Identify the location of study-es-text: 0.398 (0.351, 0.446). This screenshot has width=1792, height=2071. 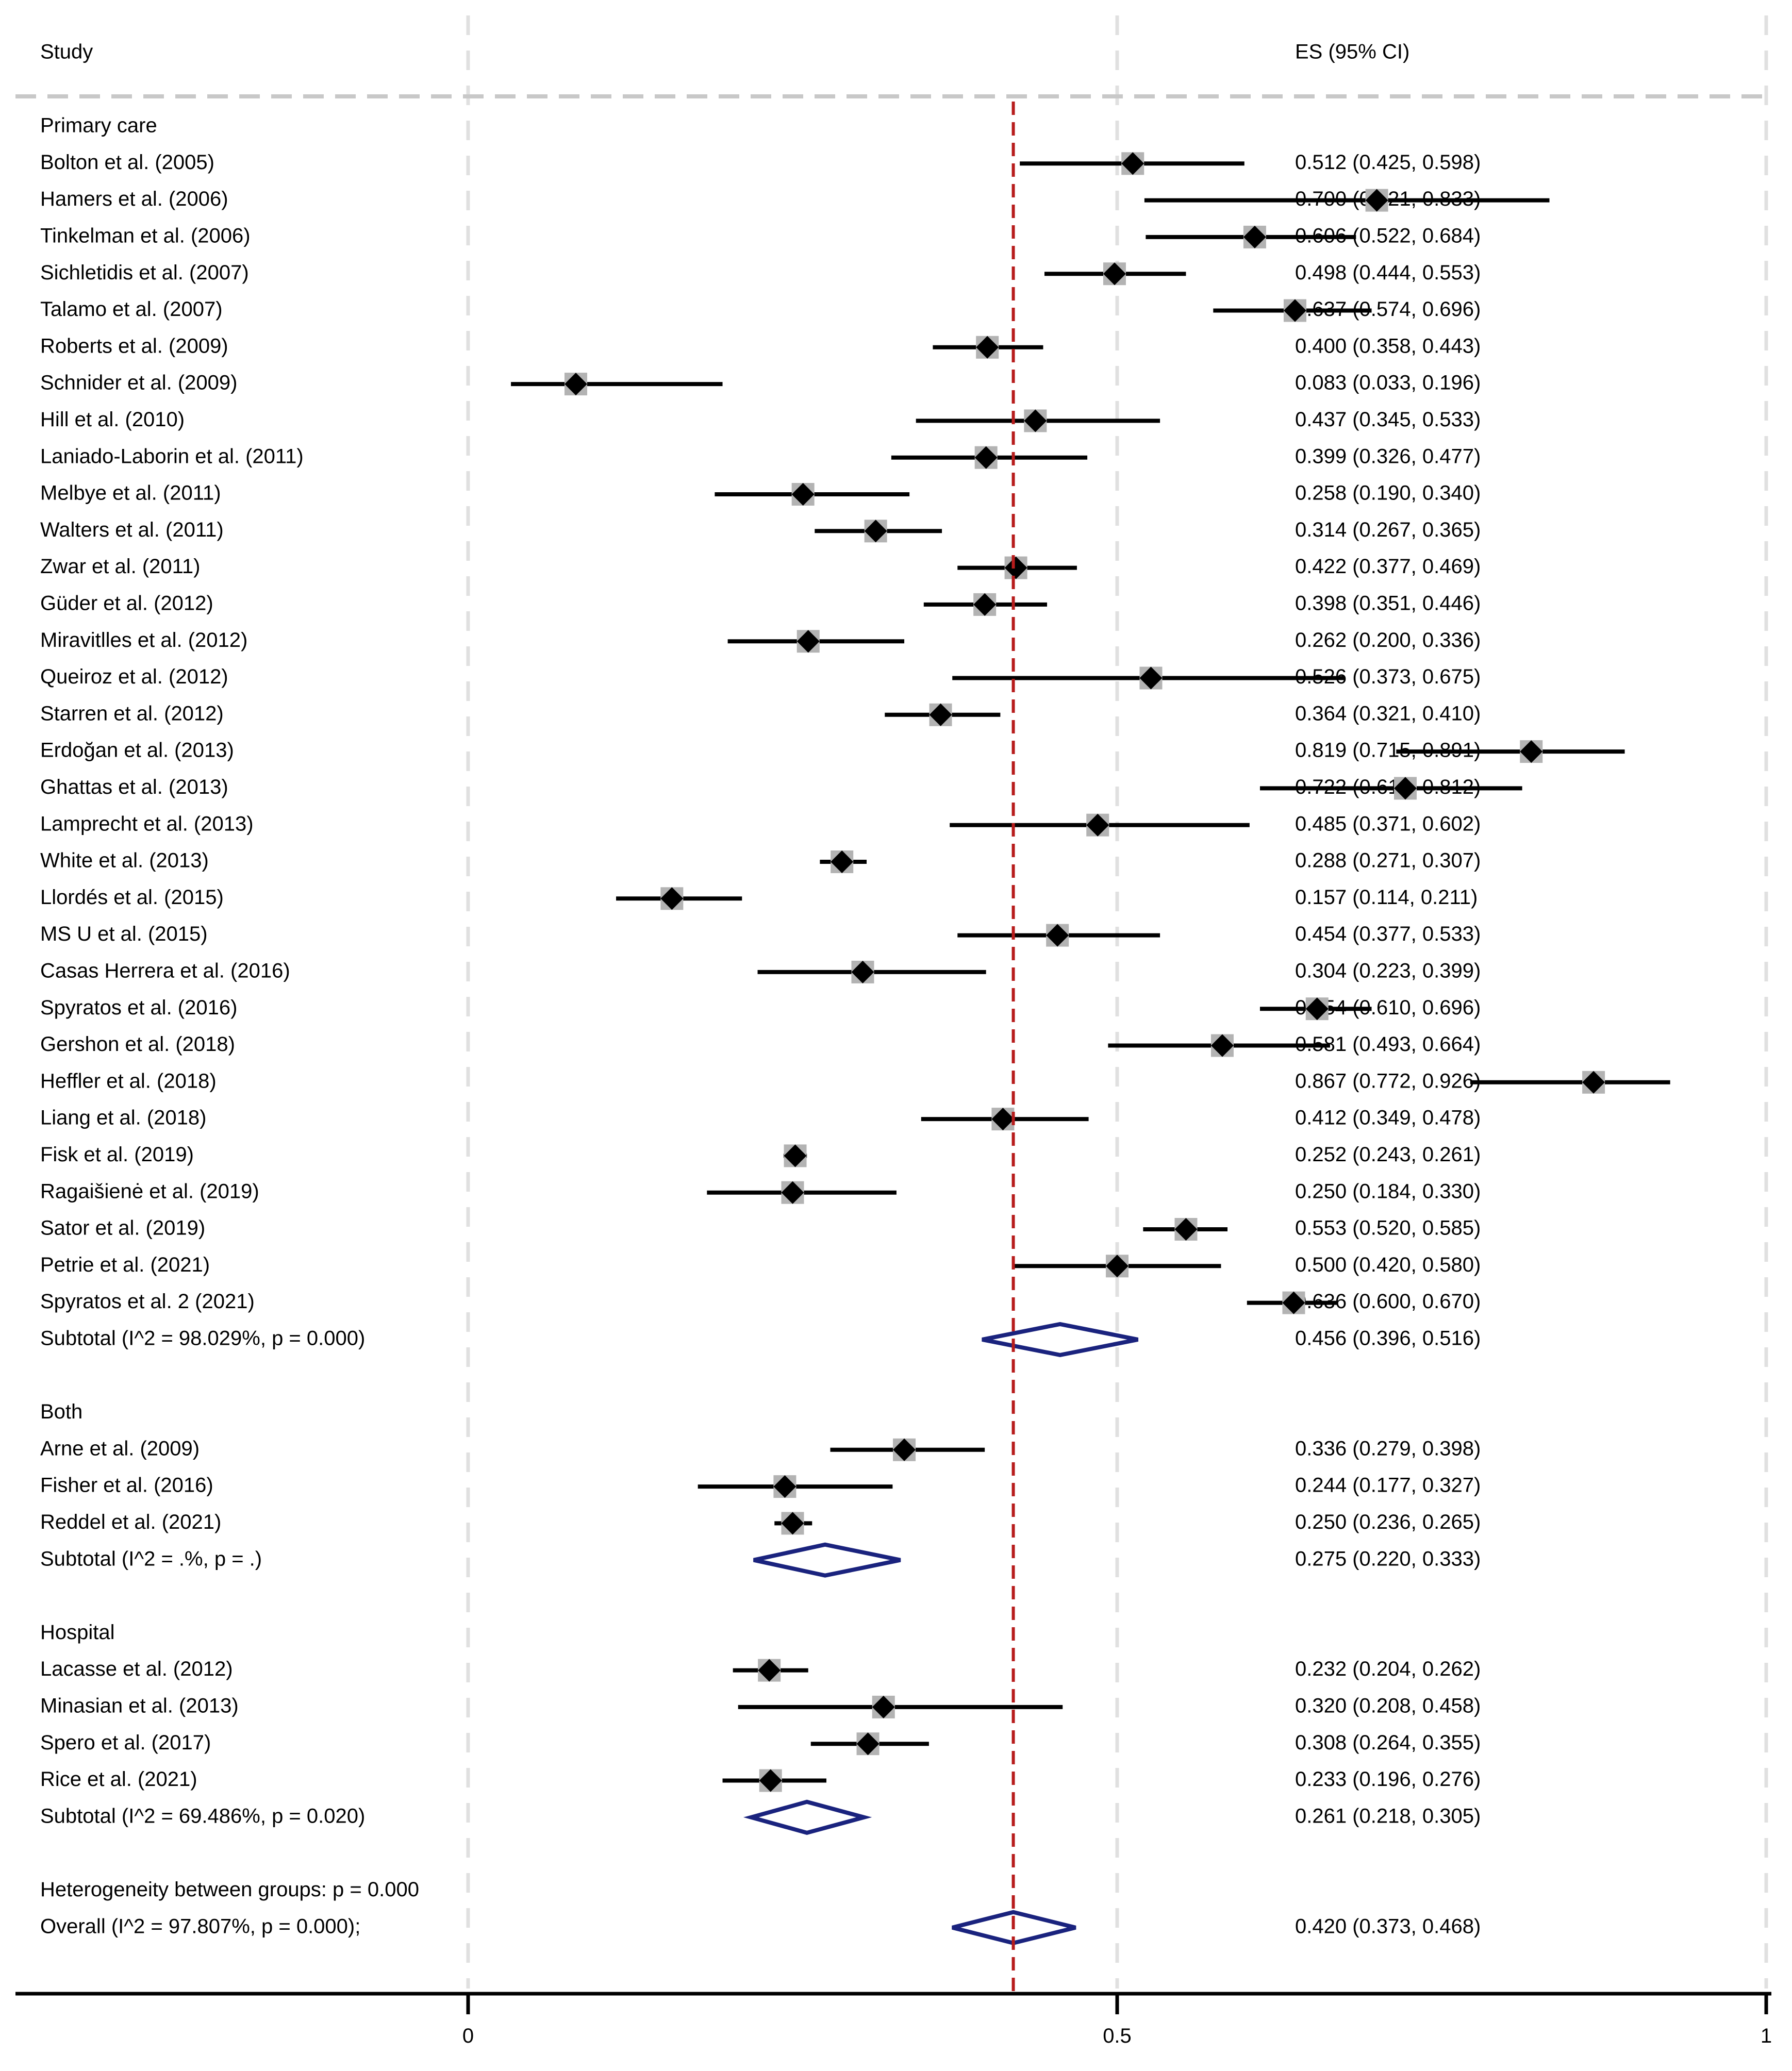
(1388, 603).